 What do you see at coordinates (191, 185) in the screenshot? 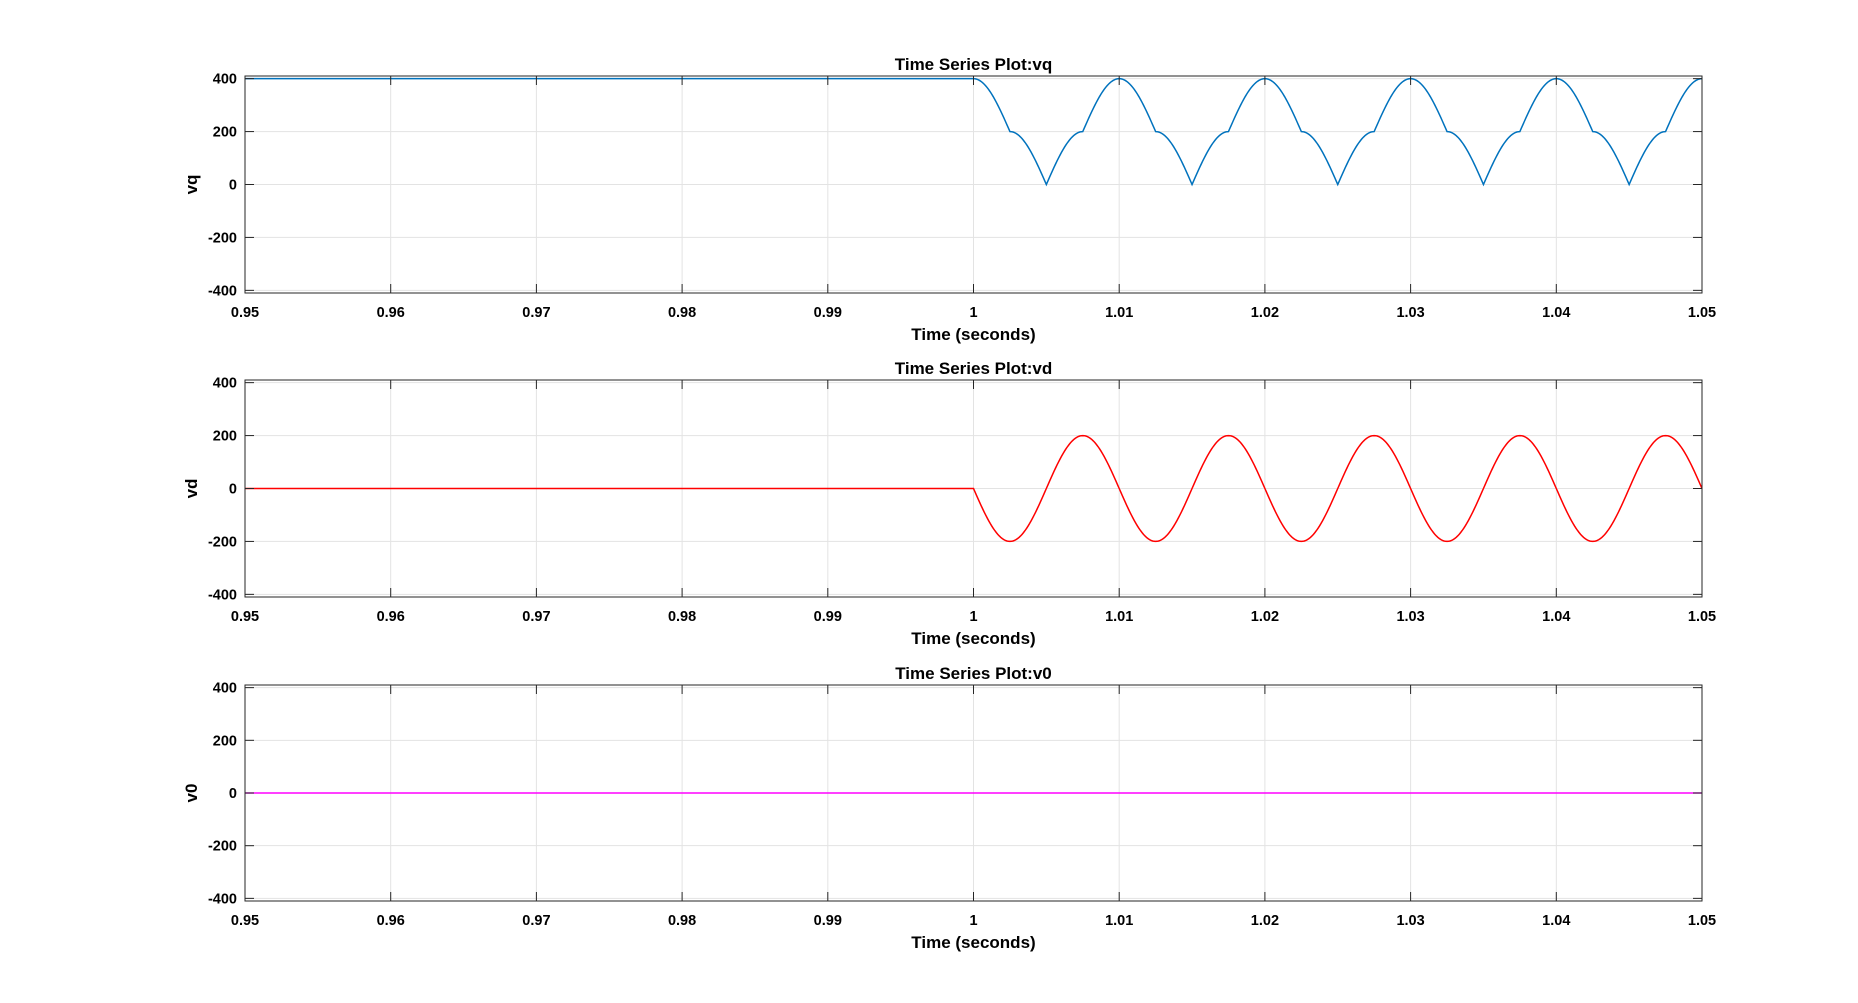
I see `y-axis-label: vq` at bounding box center [191, 185].